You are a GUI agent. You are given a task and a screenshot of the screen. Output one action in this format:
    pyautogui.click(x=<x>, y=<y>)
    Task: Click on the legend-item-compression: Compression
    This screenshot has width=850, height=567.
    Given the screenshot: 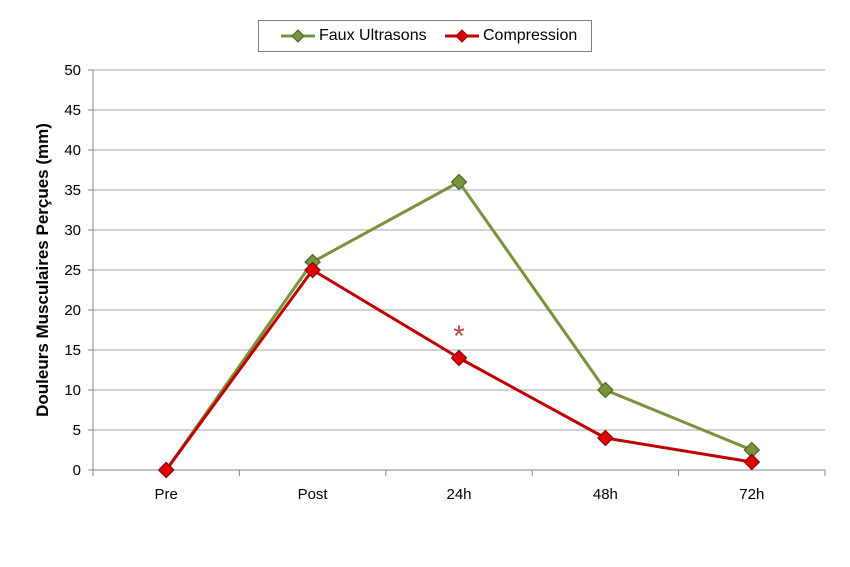 What is the action you would take?
    pyautogui.click(x=511, y=36)
    